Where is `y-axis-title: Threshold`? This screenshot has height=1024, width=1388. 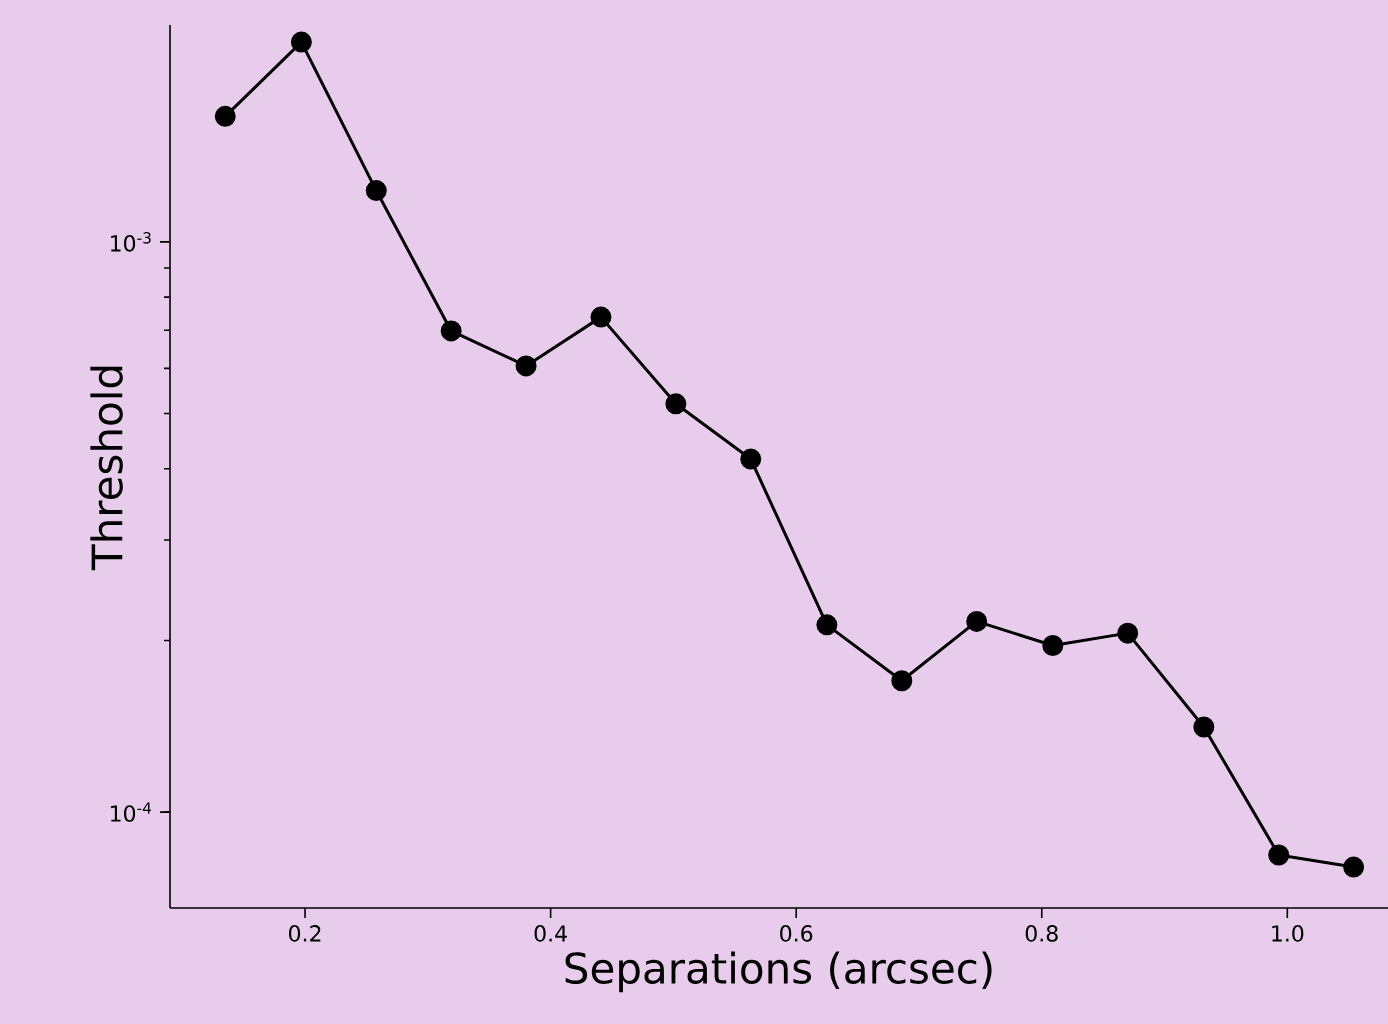
y-axis-title: Threshold is located at coordinates (106, 468).